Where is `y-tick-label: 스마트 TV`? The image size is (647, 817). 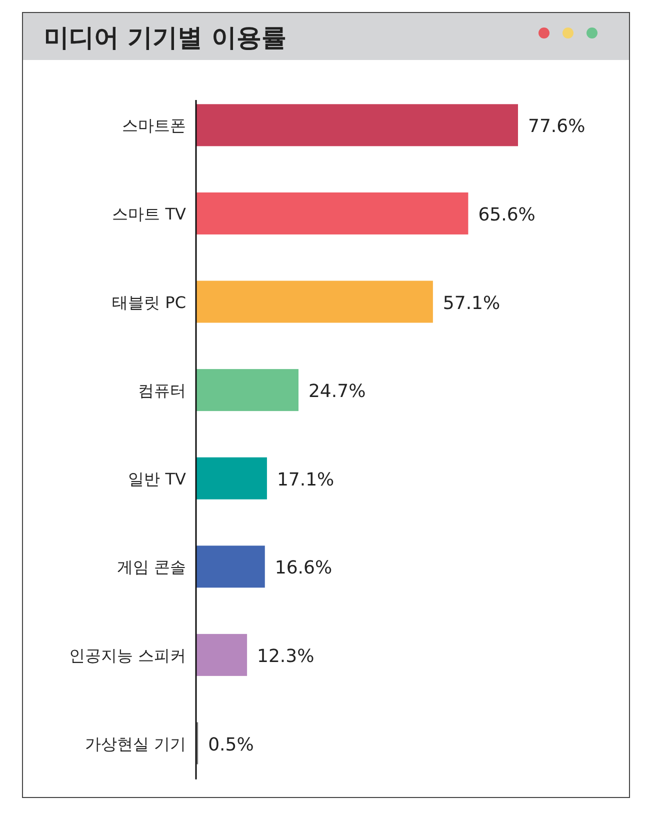 y-tick-label: 스마트 TV is located at coordinates (149, 214).